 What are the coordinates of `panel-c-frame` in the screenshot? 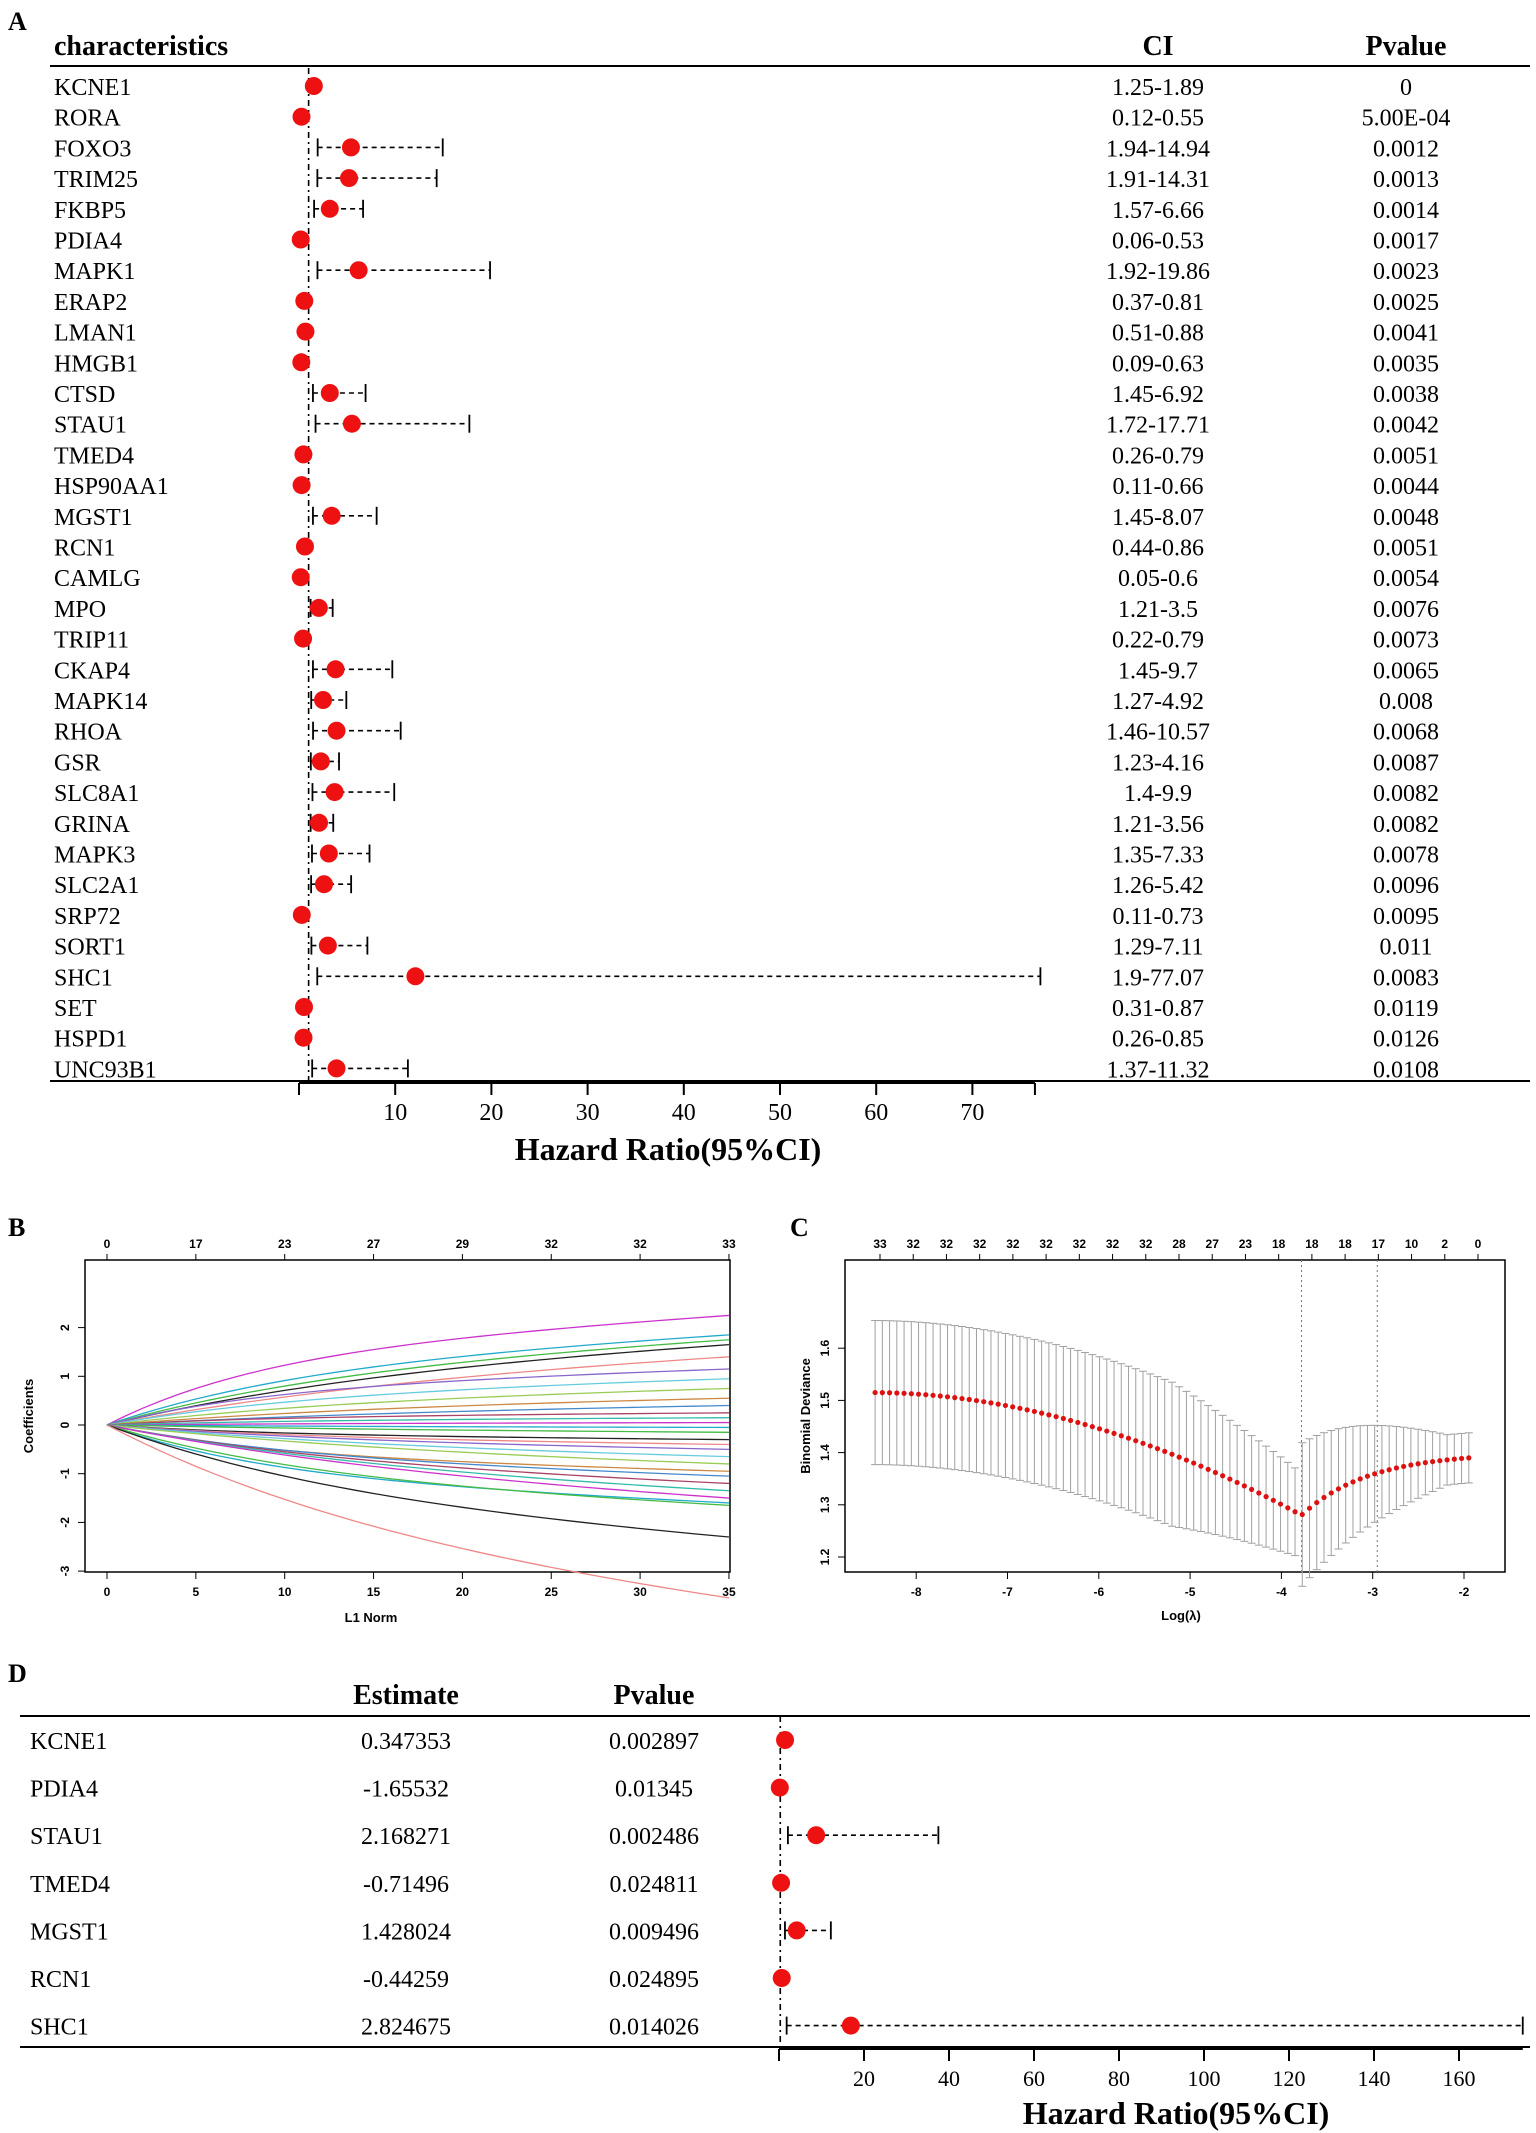 It's located at (1175, 1416).